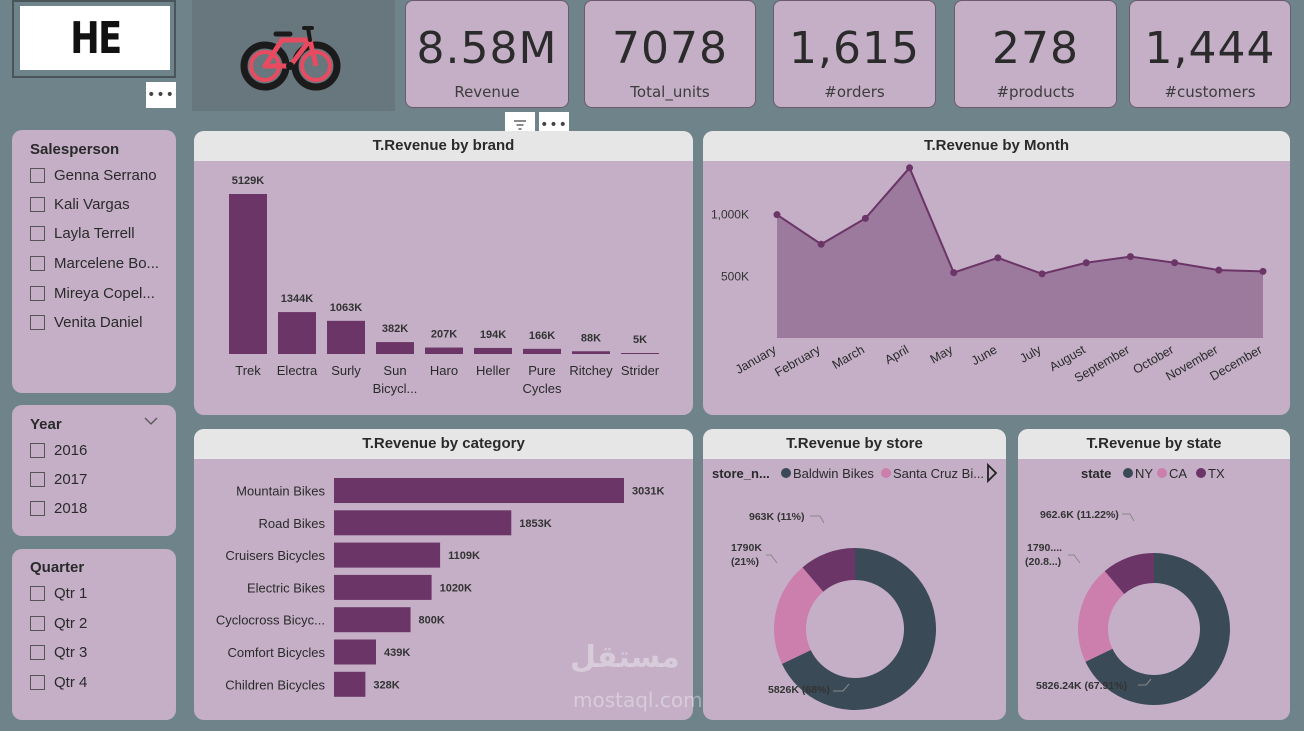 The image size is (1304, 731). What do you see at coordinates (71, 682) in the screenshot?
I see `option-label: Qtr 4` at bounding box center [71, 682].